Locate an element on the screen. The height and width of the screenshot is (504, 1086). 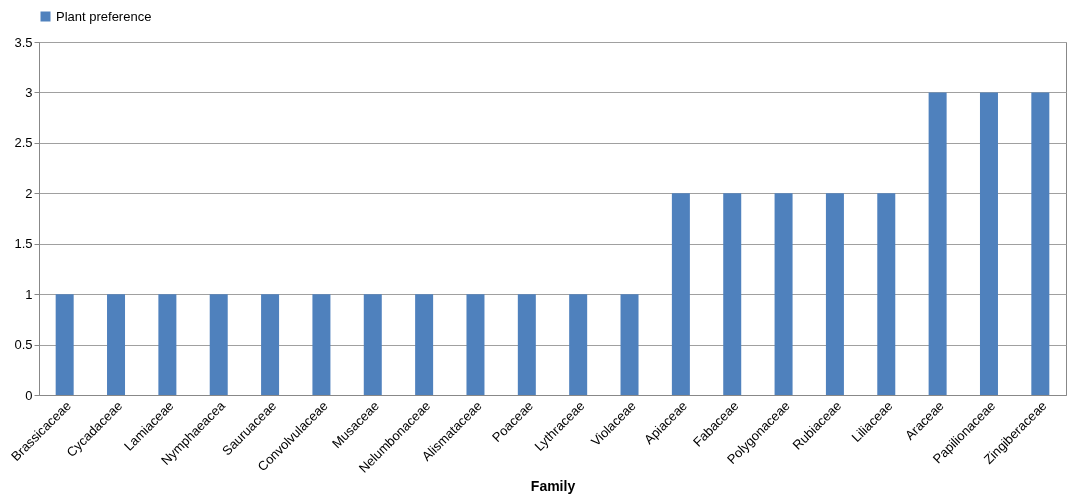
y-tick-label: 1.5 is located at coordinates (23, 244).